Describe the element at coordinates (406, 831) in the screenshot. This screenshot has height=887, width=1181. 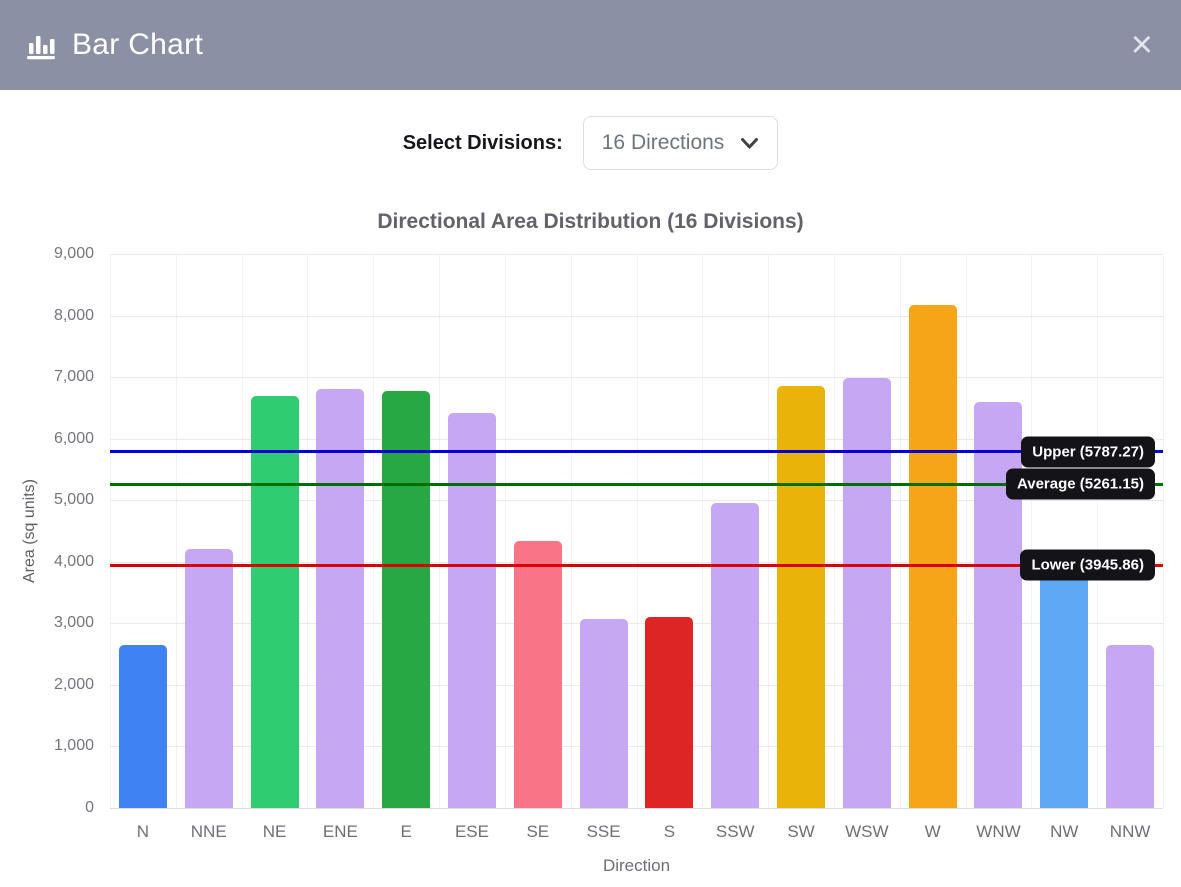
I see `x-tick-label: E` at that location.